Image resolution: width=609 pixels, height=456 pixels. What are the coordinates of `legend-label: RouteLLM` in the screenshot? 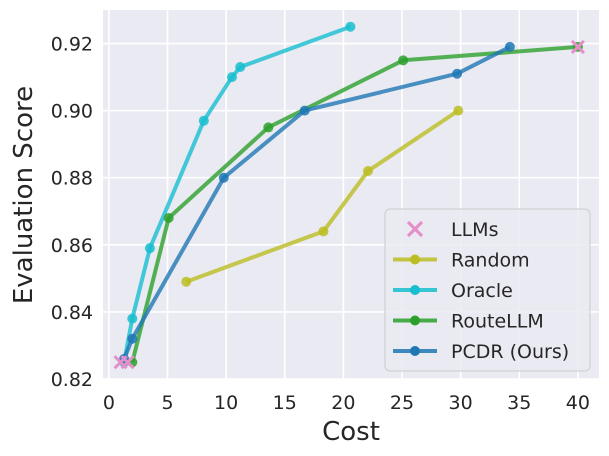 It's located at (497, 322).